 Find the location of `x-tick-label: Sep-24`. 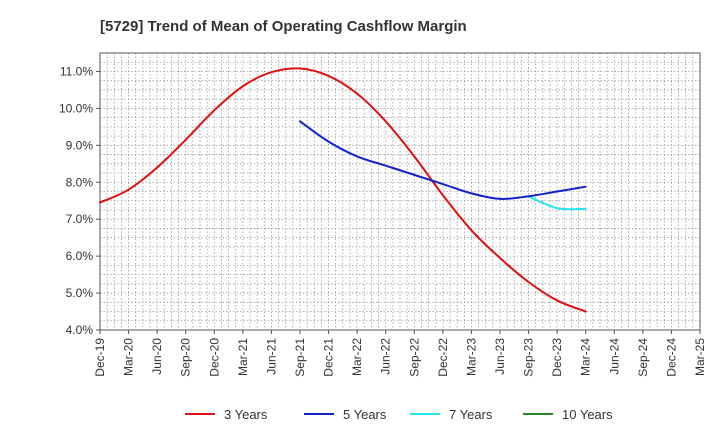

x-tick-label: Sep-24 is located at coordinates (643, 357).